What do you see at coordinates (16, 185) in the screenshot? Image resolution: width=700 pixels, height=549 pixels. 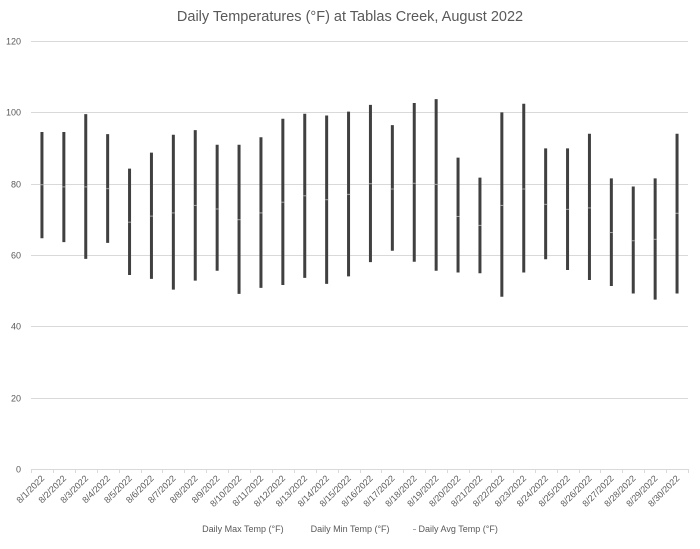 I see `y-tick-label: 80` at bounding box center [16, 185].